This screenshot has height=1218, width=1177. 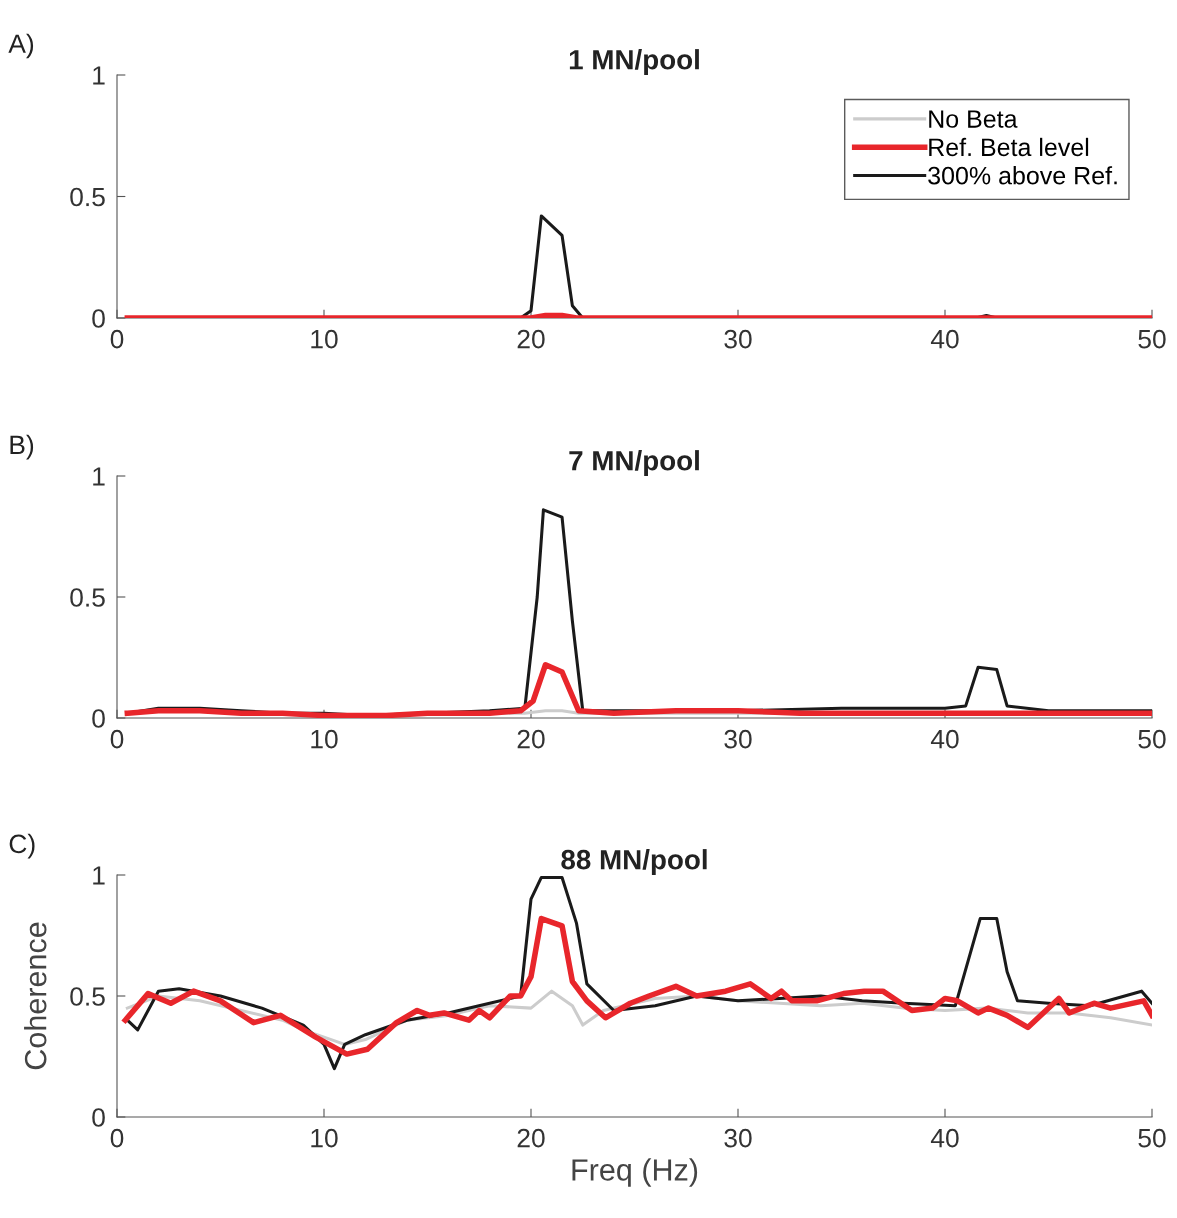 I want to click on chart-title: 88 MN/pool, so click(x=634, y=862).